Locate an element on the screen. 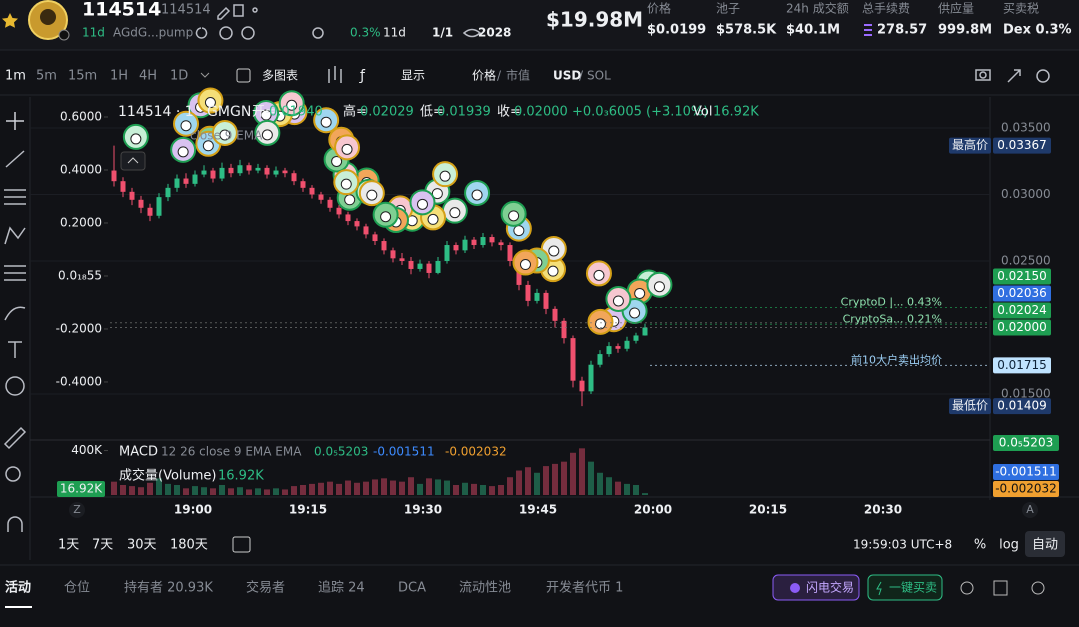 The height and width of the screenshot is (627, 1079). bolt-icon is located at coordinates (879, 588).